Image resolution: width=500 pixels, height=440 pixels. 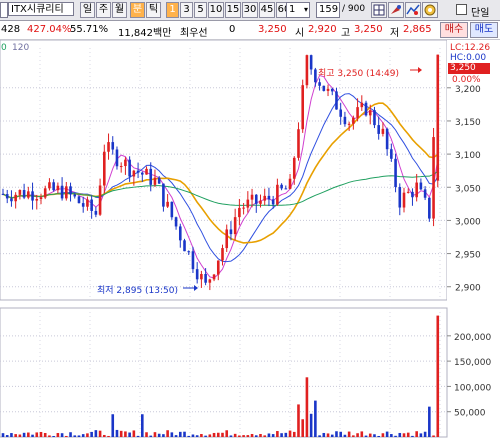 What do you see at coordinates (172, 10) in the screenshot?
I see `interval-1: 1` at bounding box center [172, 10].